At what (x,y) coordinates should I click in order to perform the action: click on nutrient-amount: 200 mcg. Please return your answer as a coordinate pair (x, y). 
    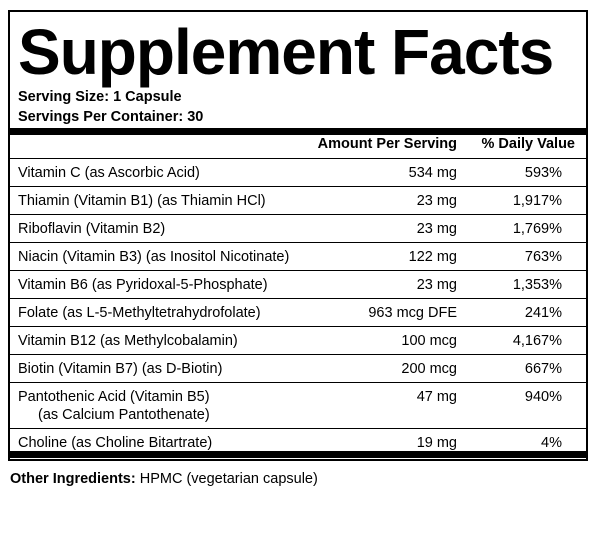
    Looking at the image, I should click on (429, 369).